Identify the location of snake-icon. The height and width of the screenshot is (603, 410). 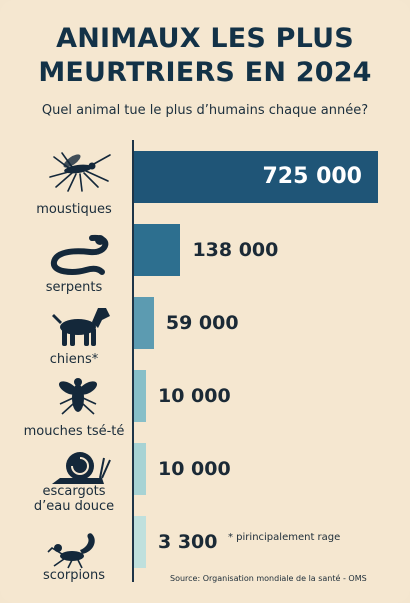
(78, 253).